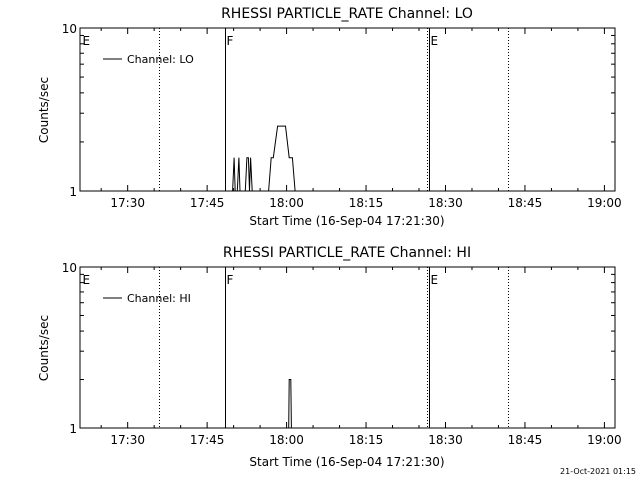 The height and width of the screenshot is (480, 640). What do you see at coordinates (598, 471) in the screenshot?
I see `footer-timestamp: 21-Oct-2021 01:15` at bounding box center [598, 471].